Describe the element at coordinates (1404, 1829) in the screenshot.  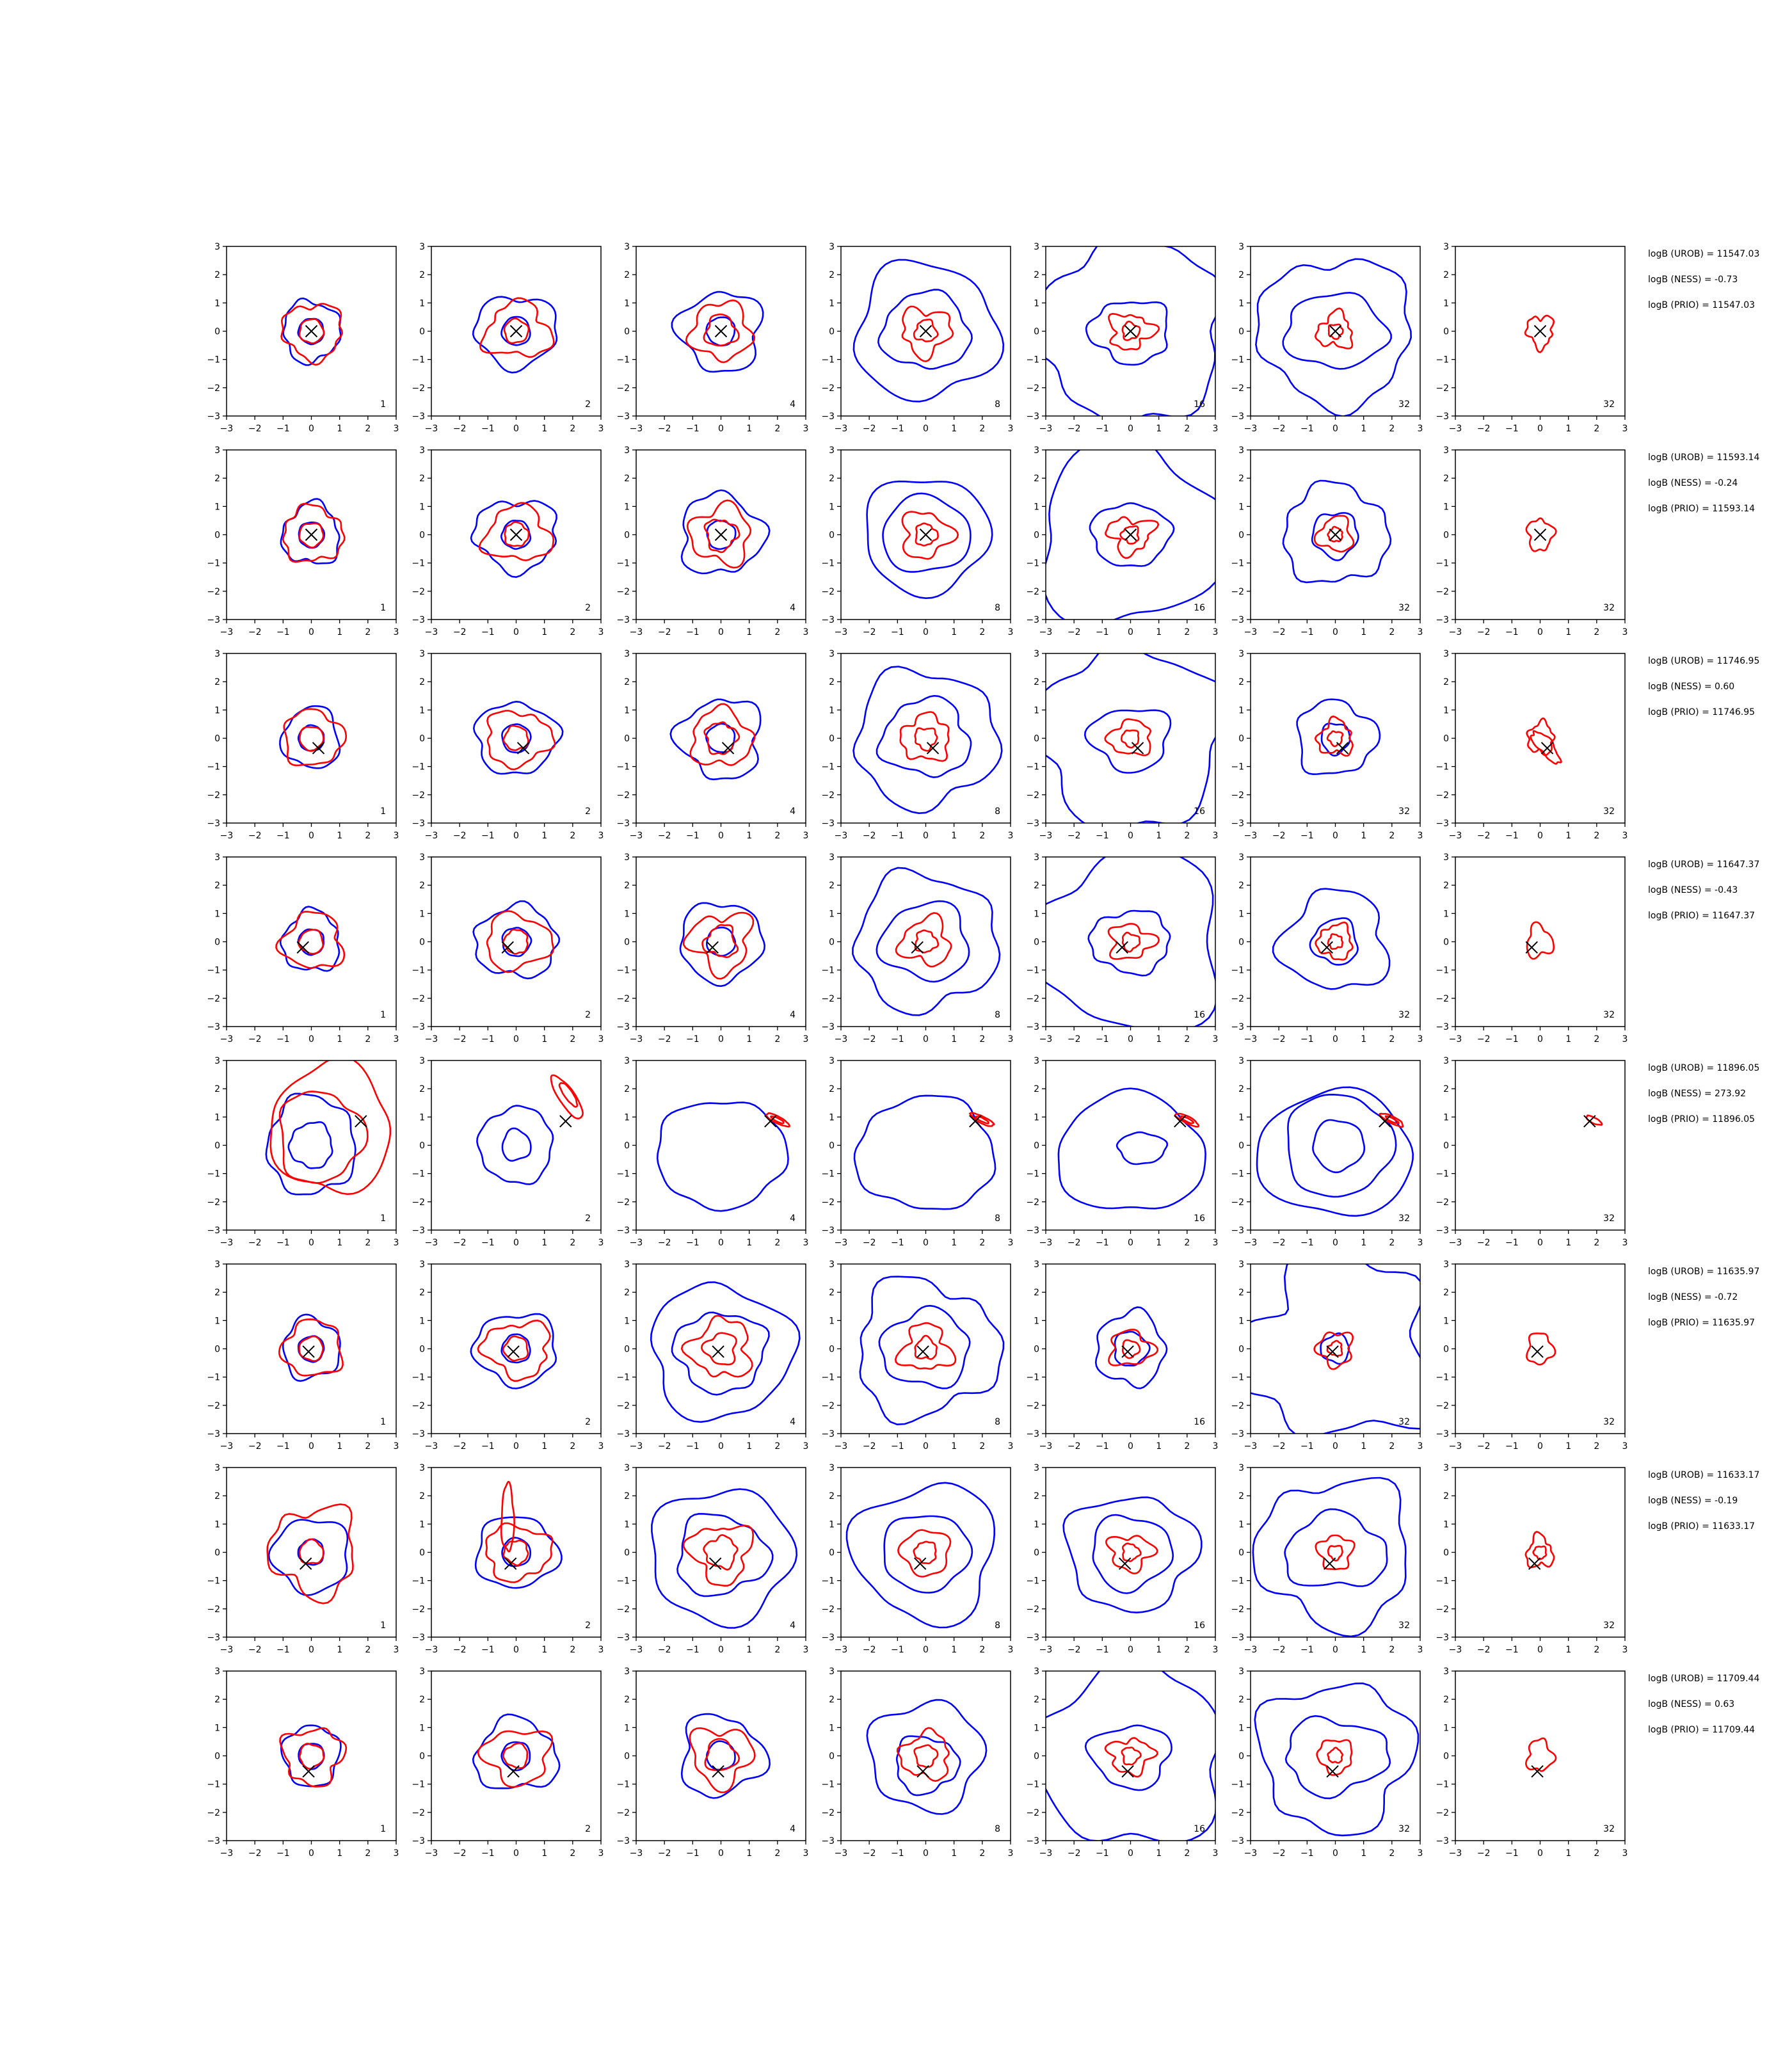
I see `panel-label: 32` at that location.